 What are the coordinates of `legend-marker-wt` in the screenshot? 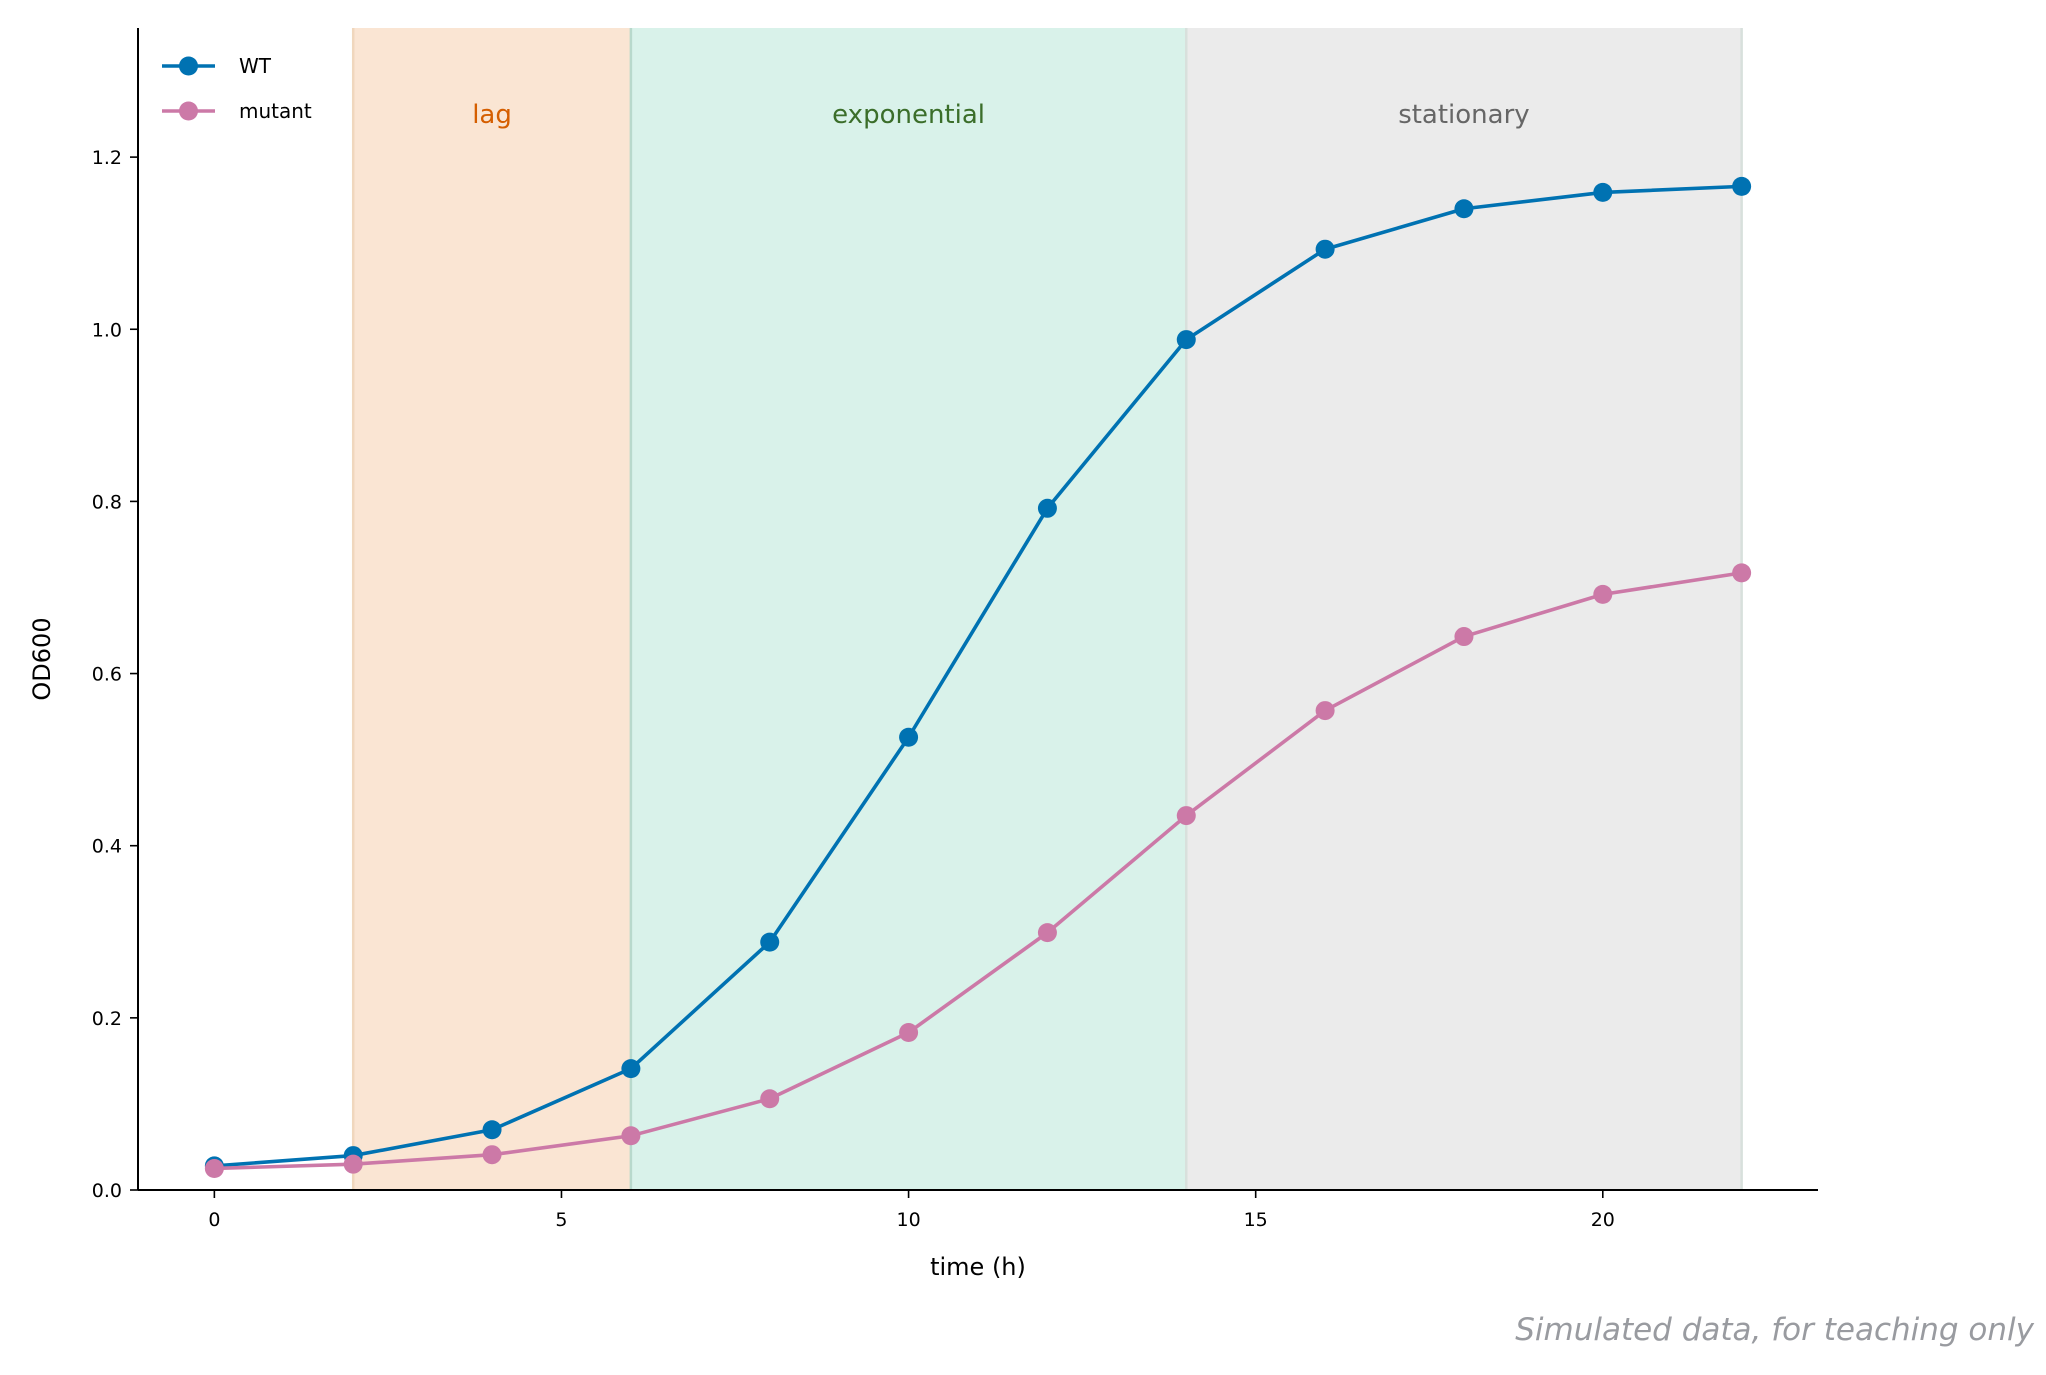 It's located at (188, 66).